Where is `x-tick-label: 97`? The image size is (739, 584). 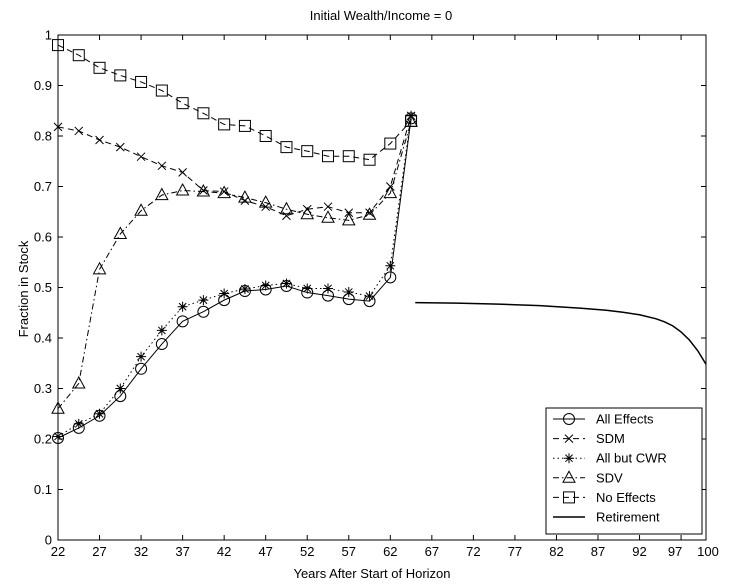 x-tick-label: 97 is located at coordinates (675, 551).